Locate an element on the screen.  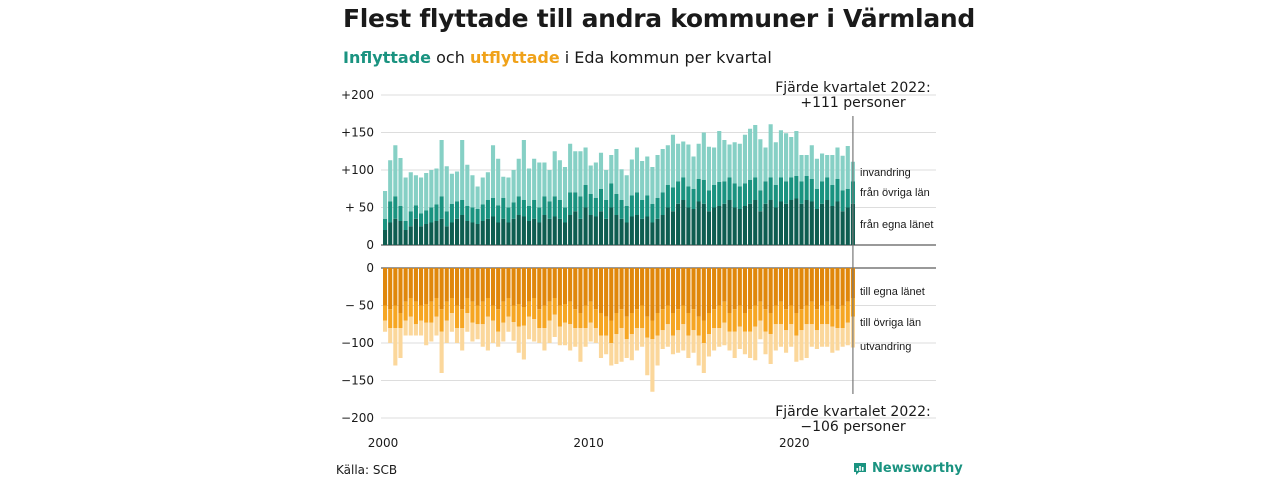
newsworthy-logo: Newsworthy is located at coordinates (908, 468).